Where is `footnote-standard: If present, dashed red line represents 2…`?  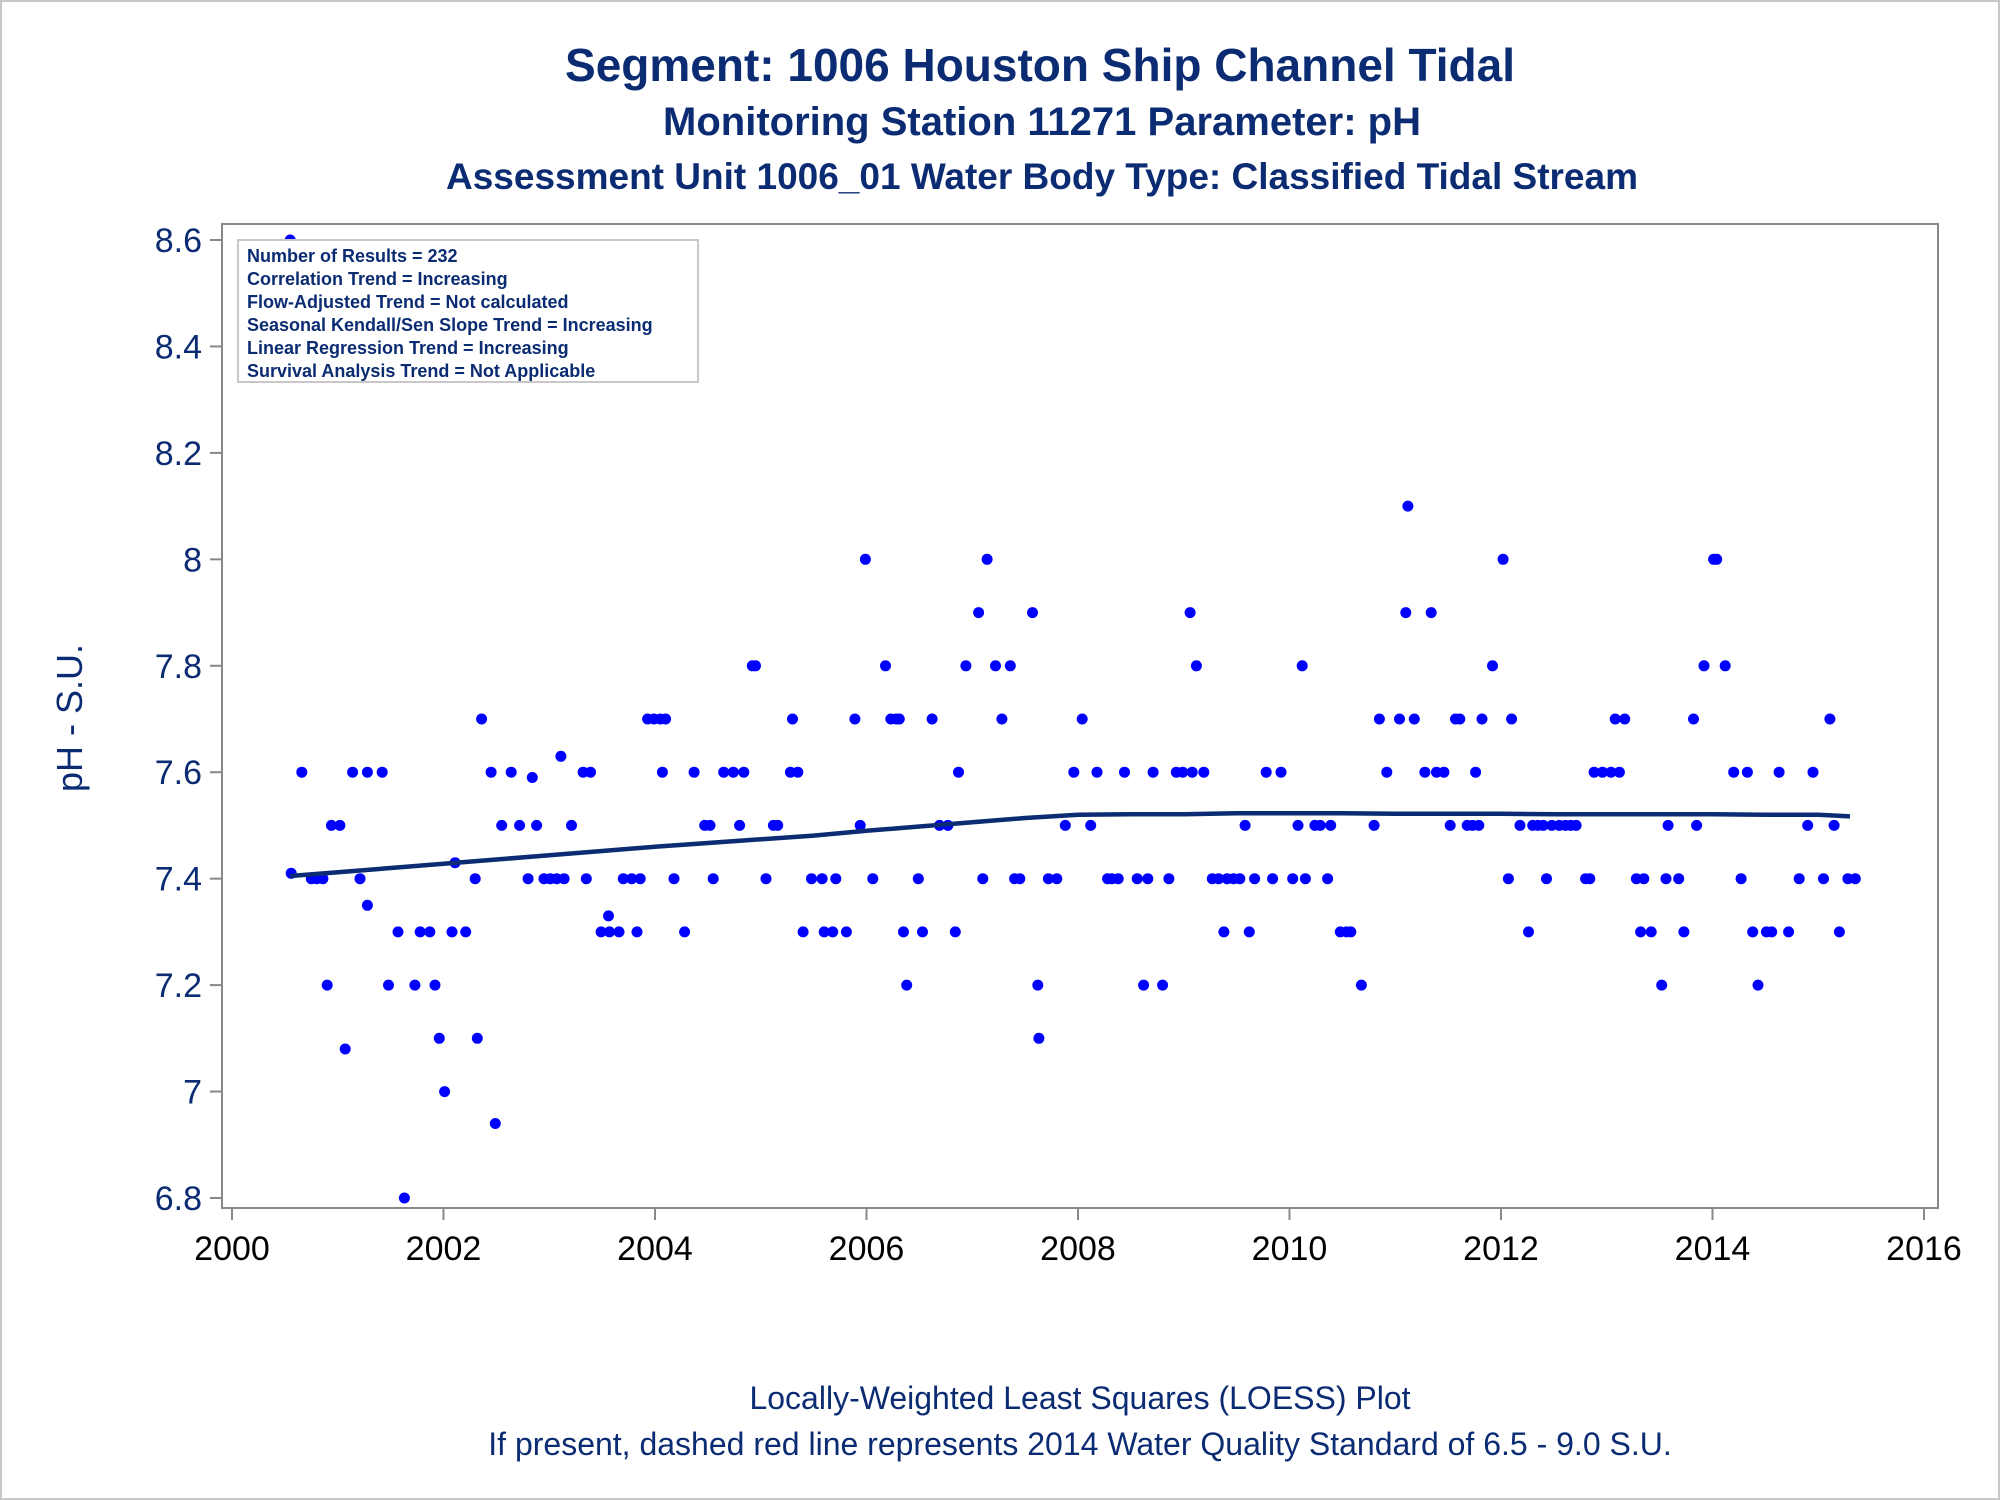 footnote-standard: If present, dashed red line represents 2… is located at coordinates (1080, 1444).